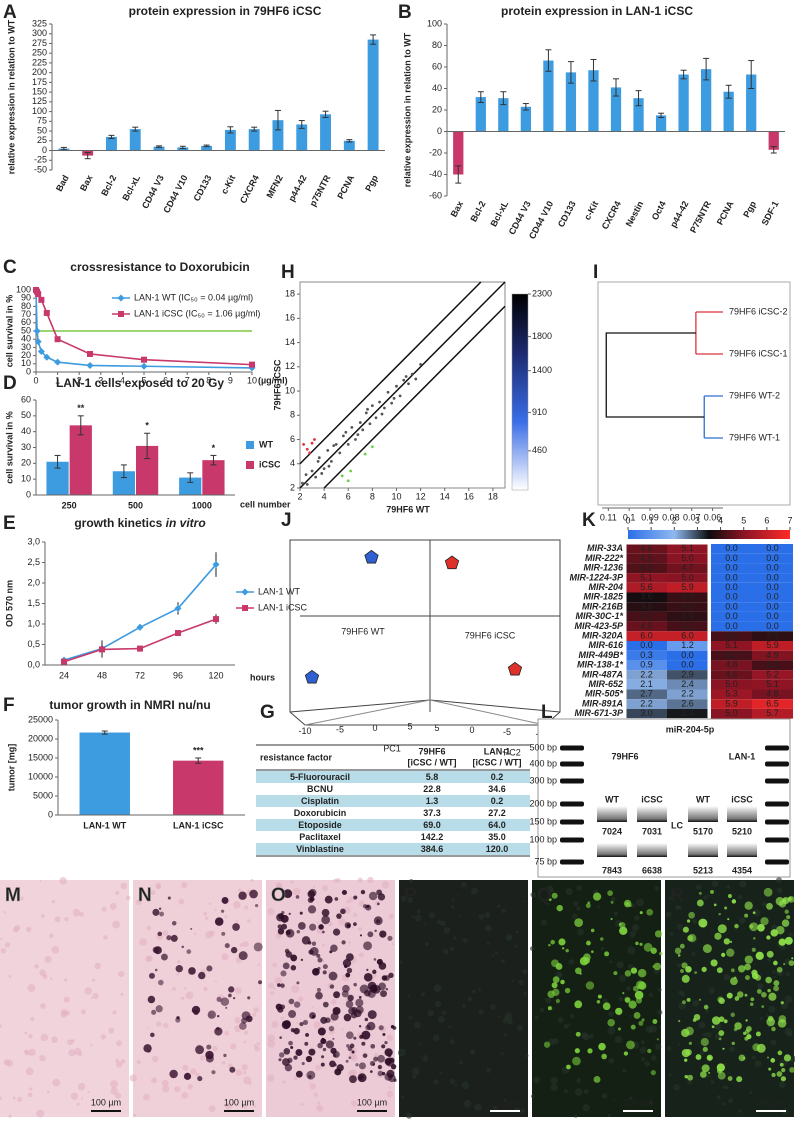  Describe the element at coordinates (292, 415) in the screenshot. I see `y-tick-label: 8` at that location.